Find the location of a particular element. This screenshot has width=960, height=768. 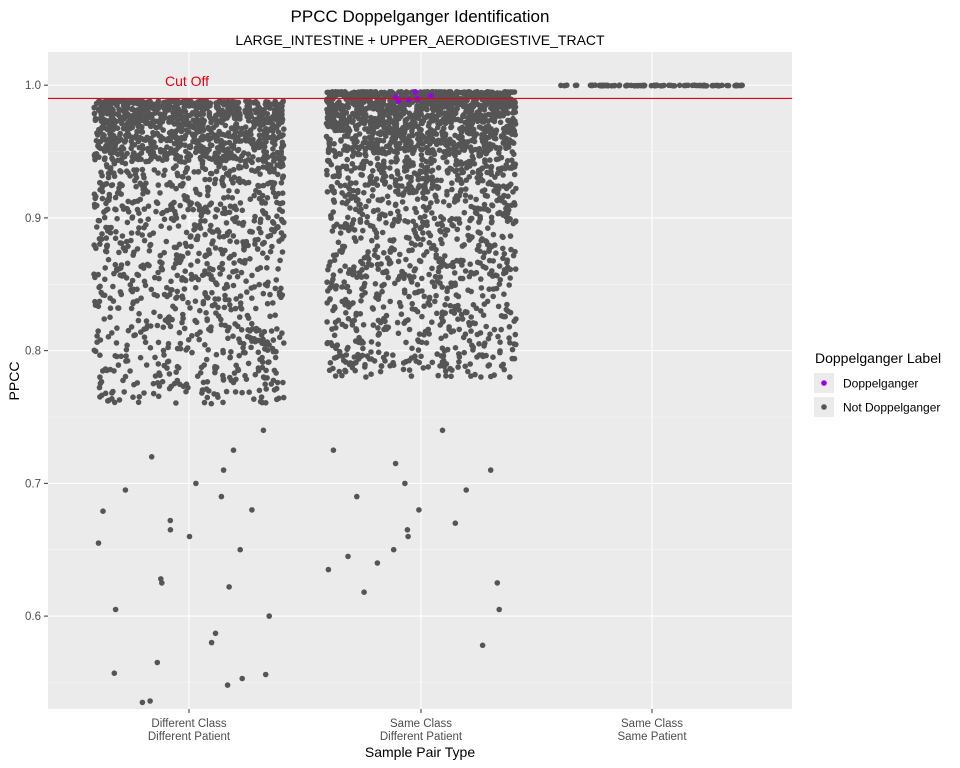

x-tick-label: Different Class is located at coordinates (188, 724).